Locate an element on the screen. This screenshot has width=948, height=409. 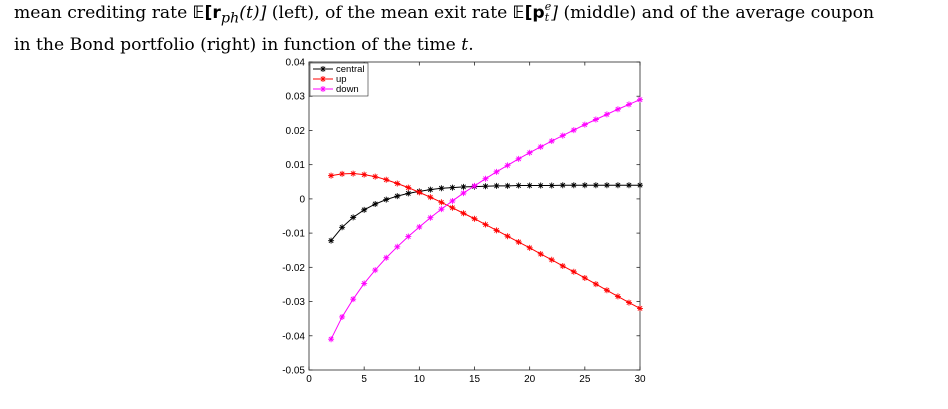
caption-math-part: (t)] is located at coordinates (253, 13).